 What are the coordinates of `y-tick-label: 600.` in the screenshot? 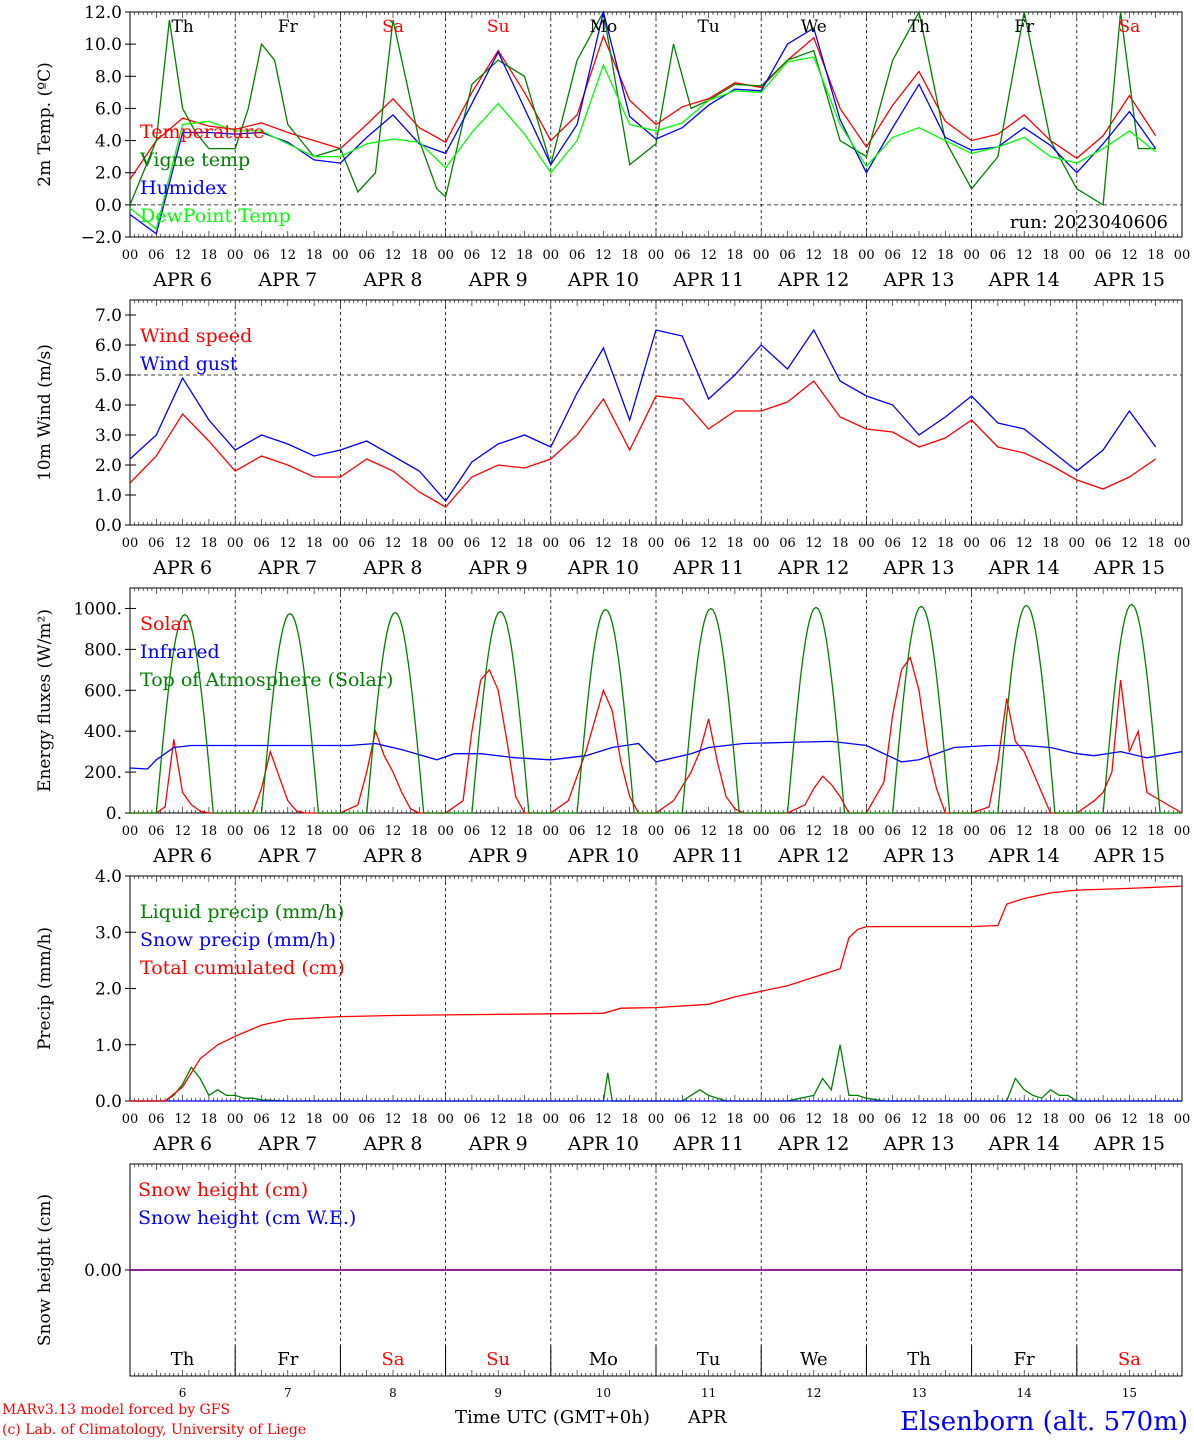 It's located at (103, 691).